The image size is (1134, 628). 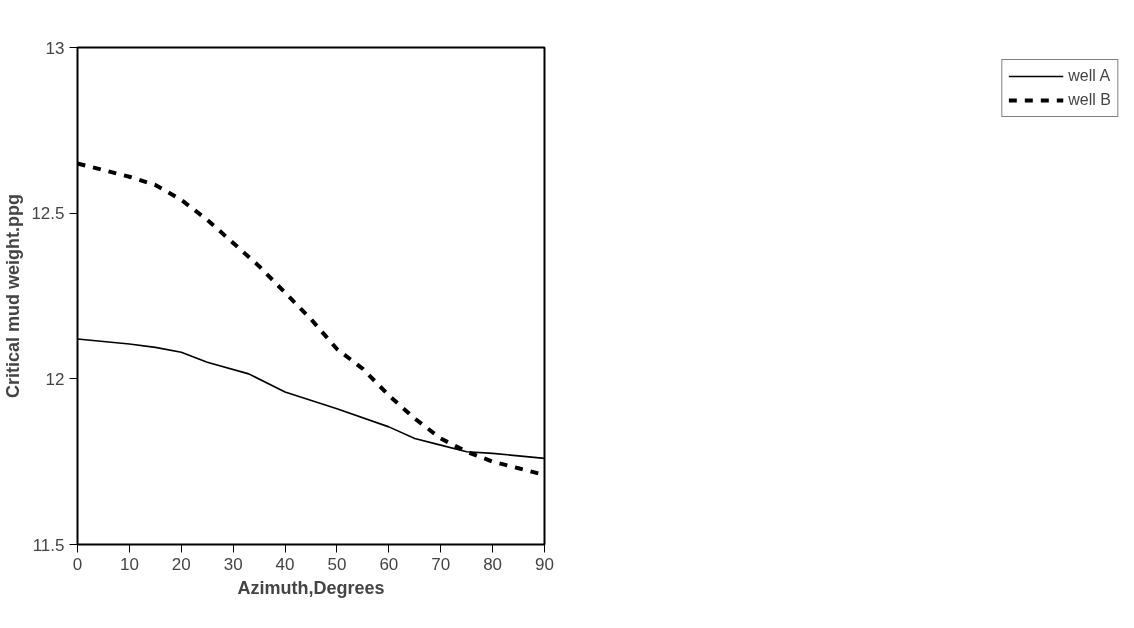 What do you see at coordinates (77, 564) in the screenshot?
I see `x-tick-label: 0` at bounding box center [77, 564].